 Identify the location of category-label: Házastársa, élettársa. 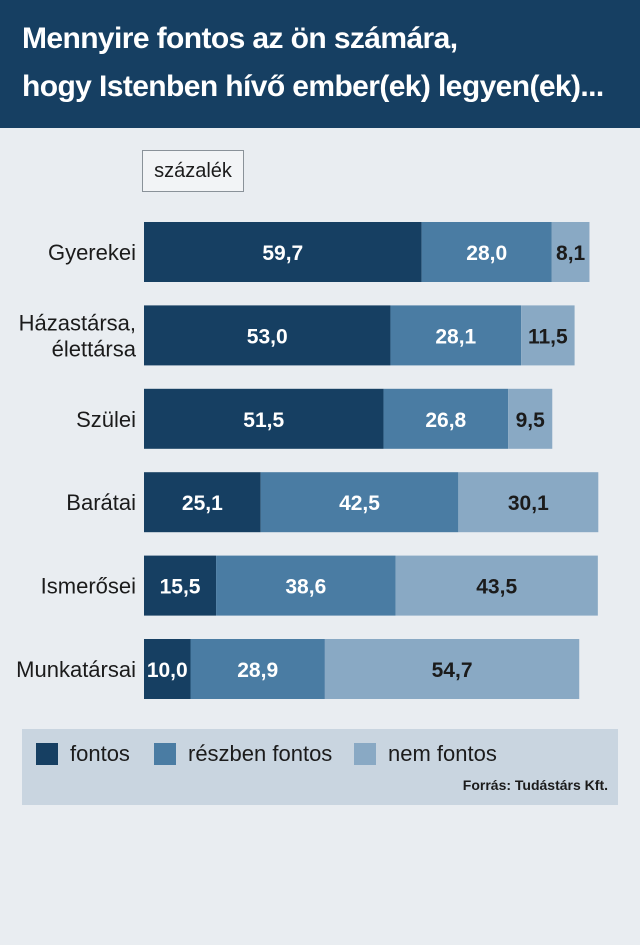
(78, 335).